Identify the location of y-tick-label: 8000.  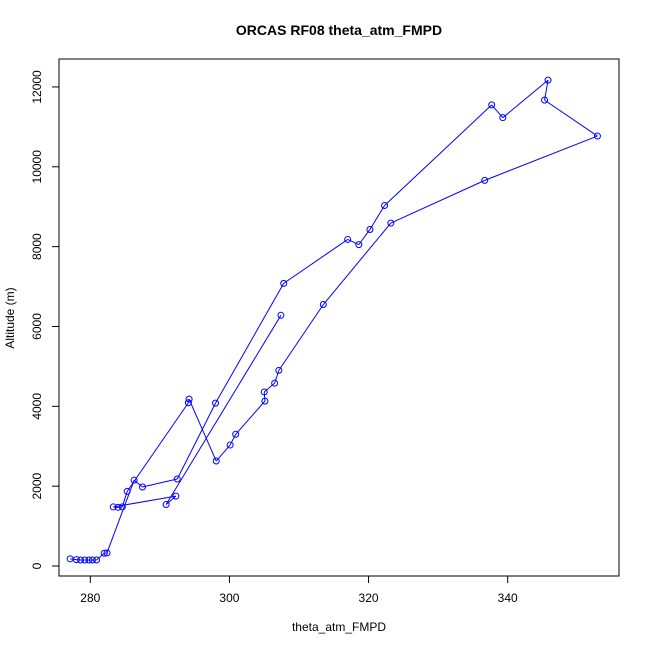
(37, 246).